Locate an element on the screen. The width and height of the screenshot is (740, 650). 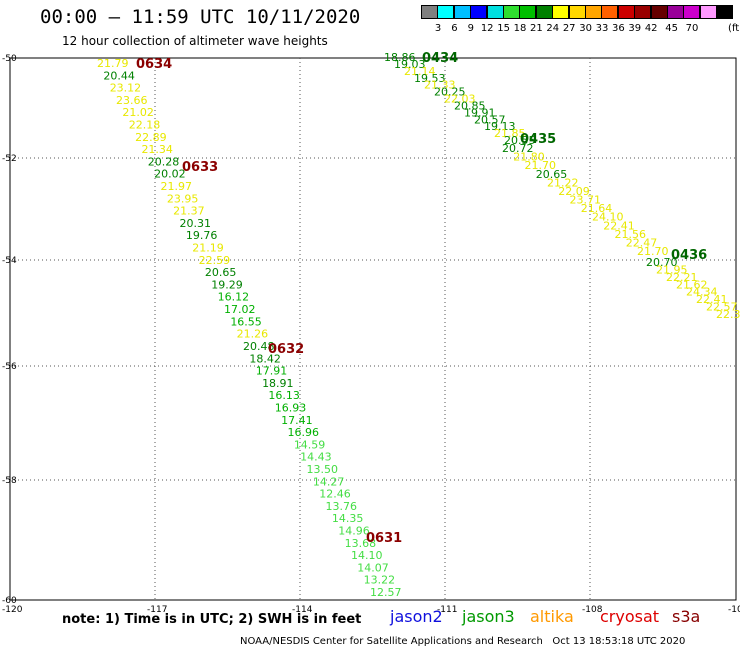
wave-height-value: 13.68 is located at coordinates (361, 543).